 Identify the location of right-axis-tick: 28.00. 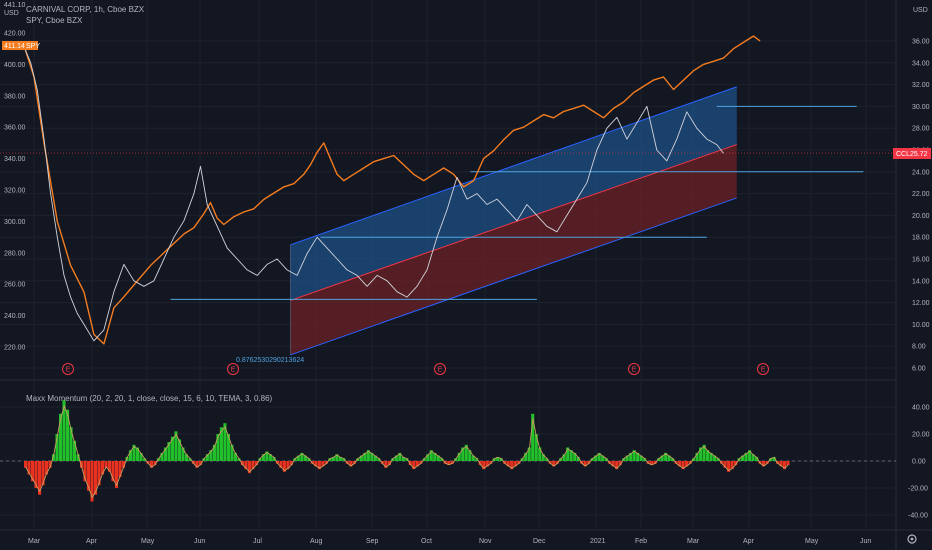
(921, 129).